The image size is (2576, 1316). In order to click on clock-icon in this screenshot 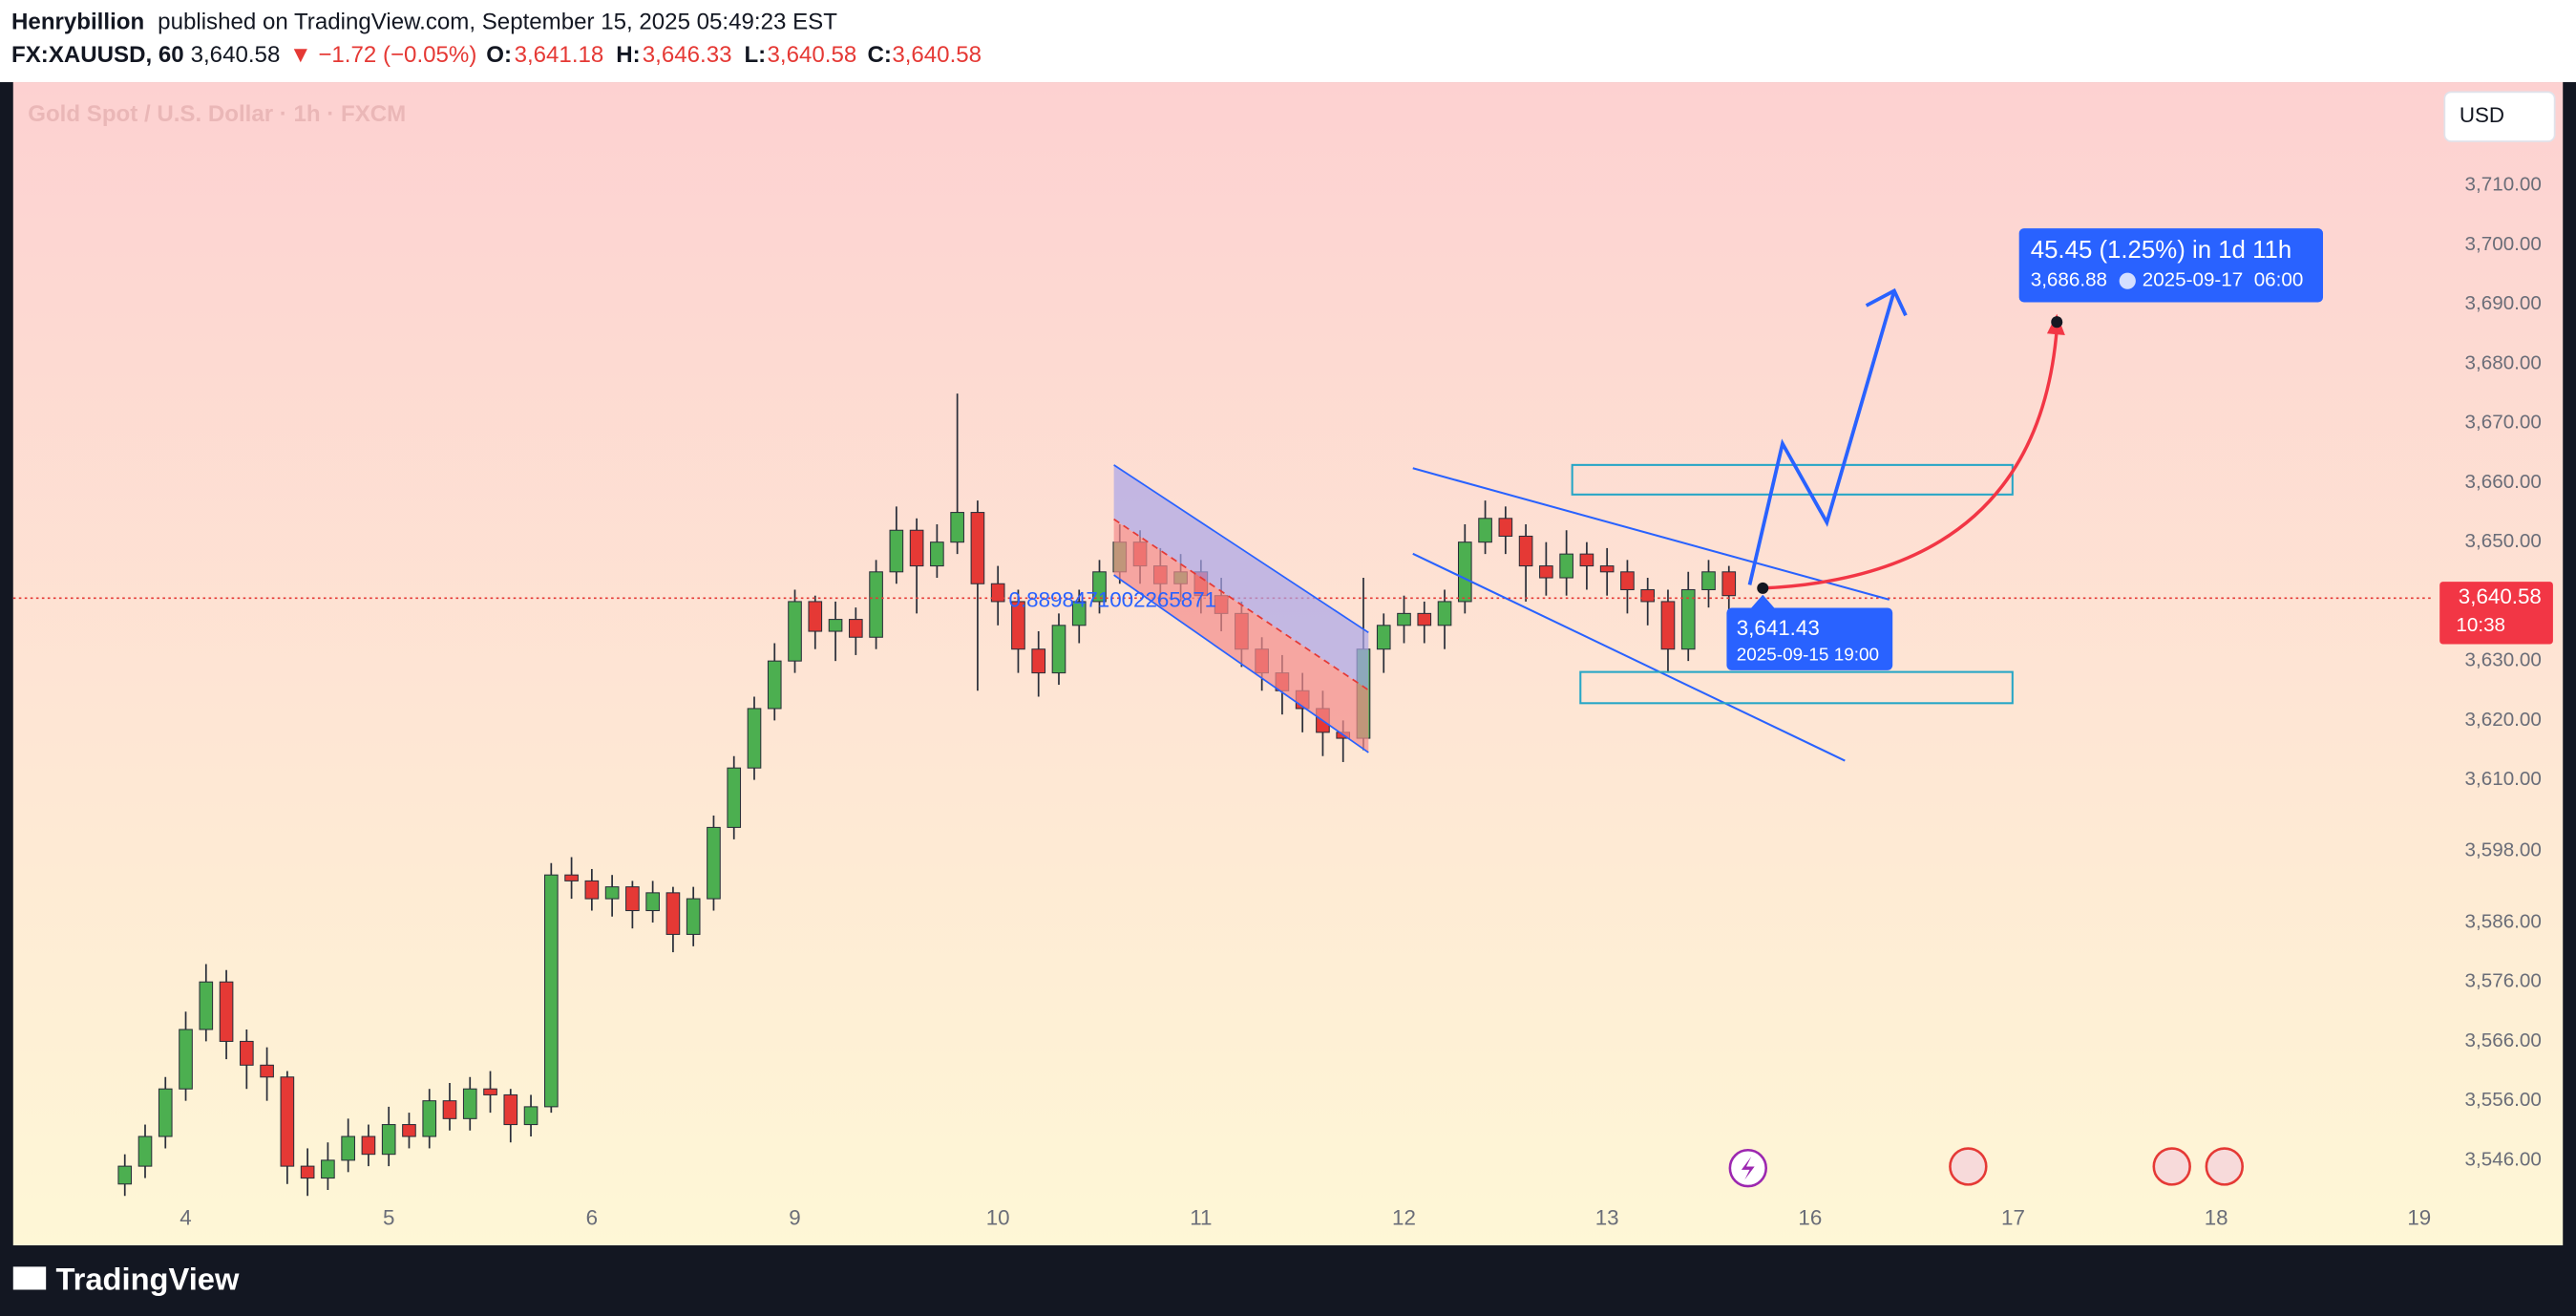, I will do `click(2127, 280)`.